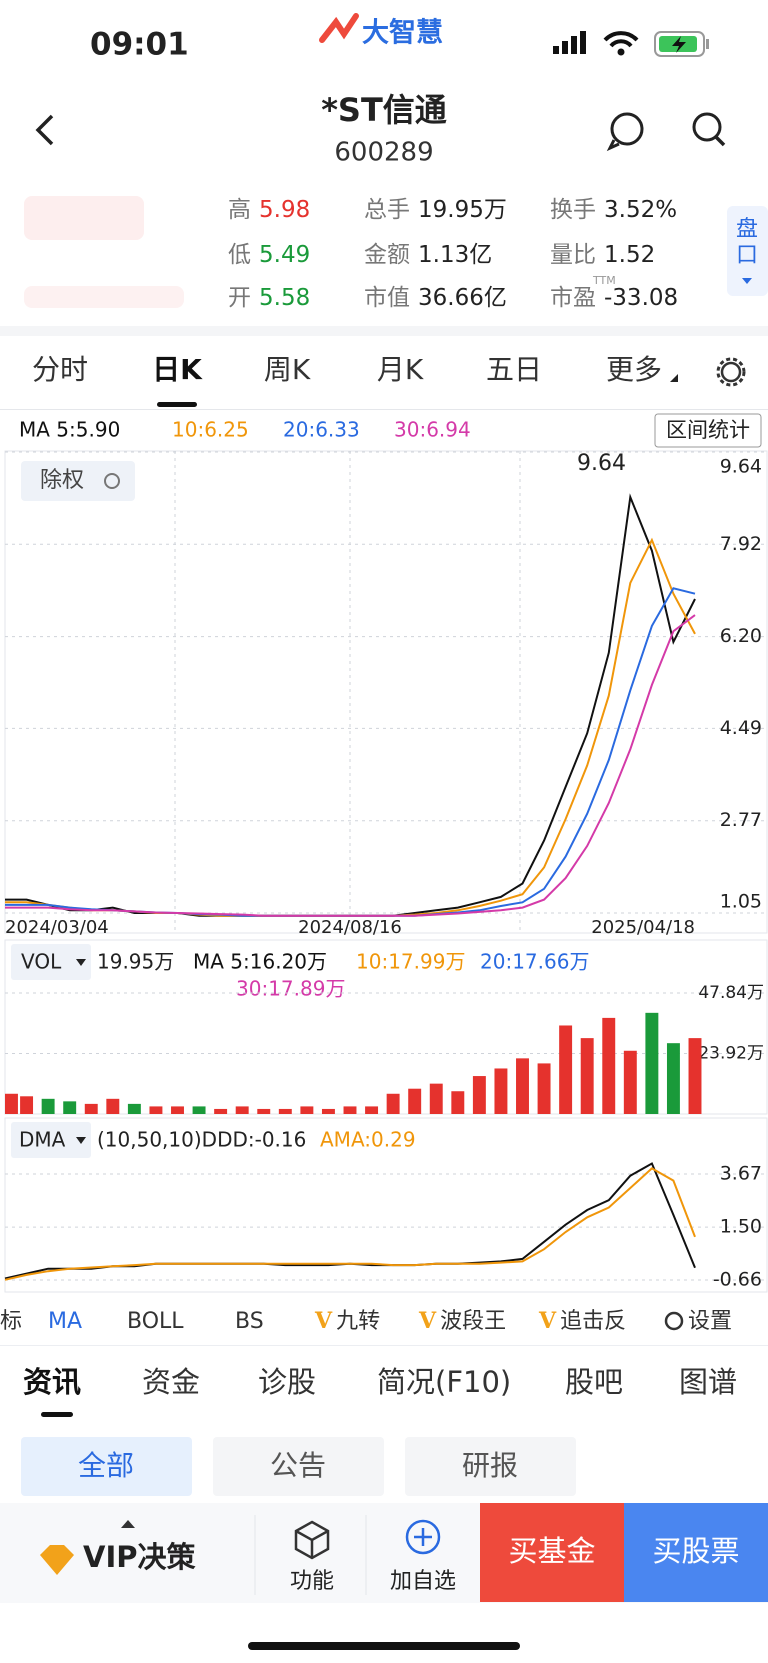 This screenshot has width=768, height=1663. I want to click on buy-fund-button: 买基金, so click(551, 1551).